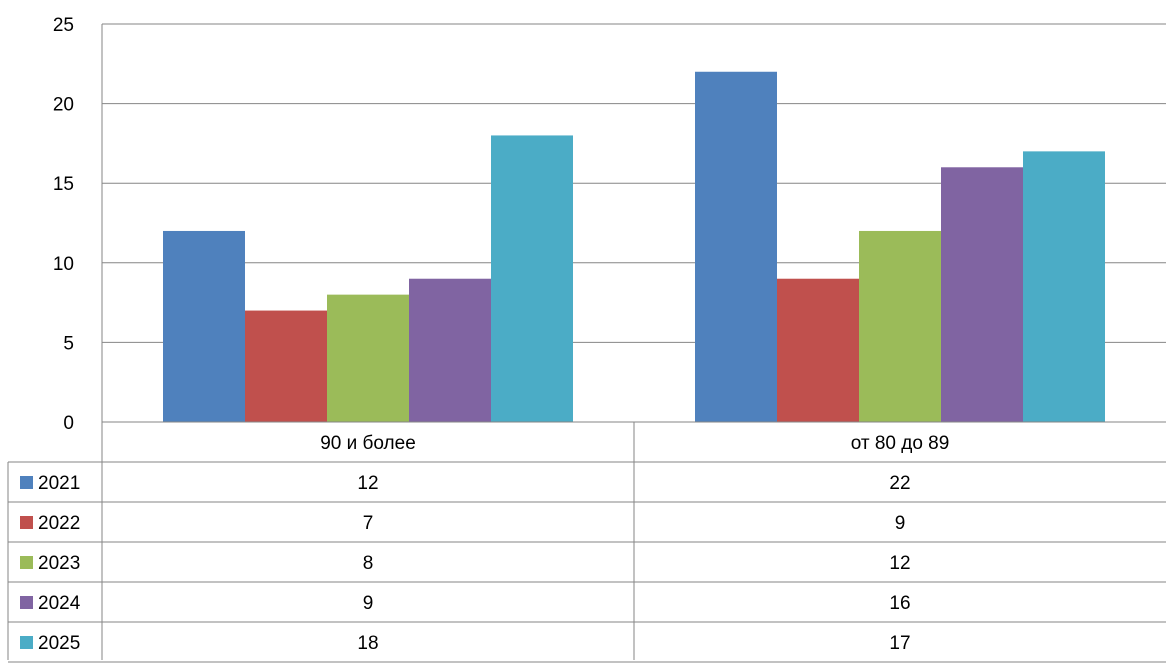 The width and height of the screenshot is (1166, 669). Describe the element at coordinates (59, 563) in the screenshot. I see `series-name: 2023` at that location.